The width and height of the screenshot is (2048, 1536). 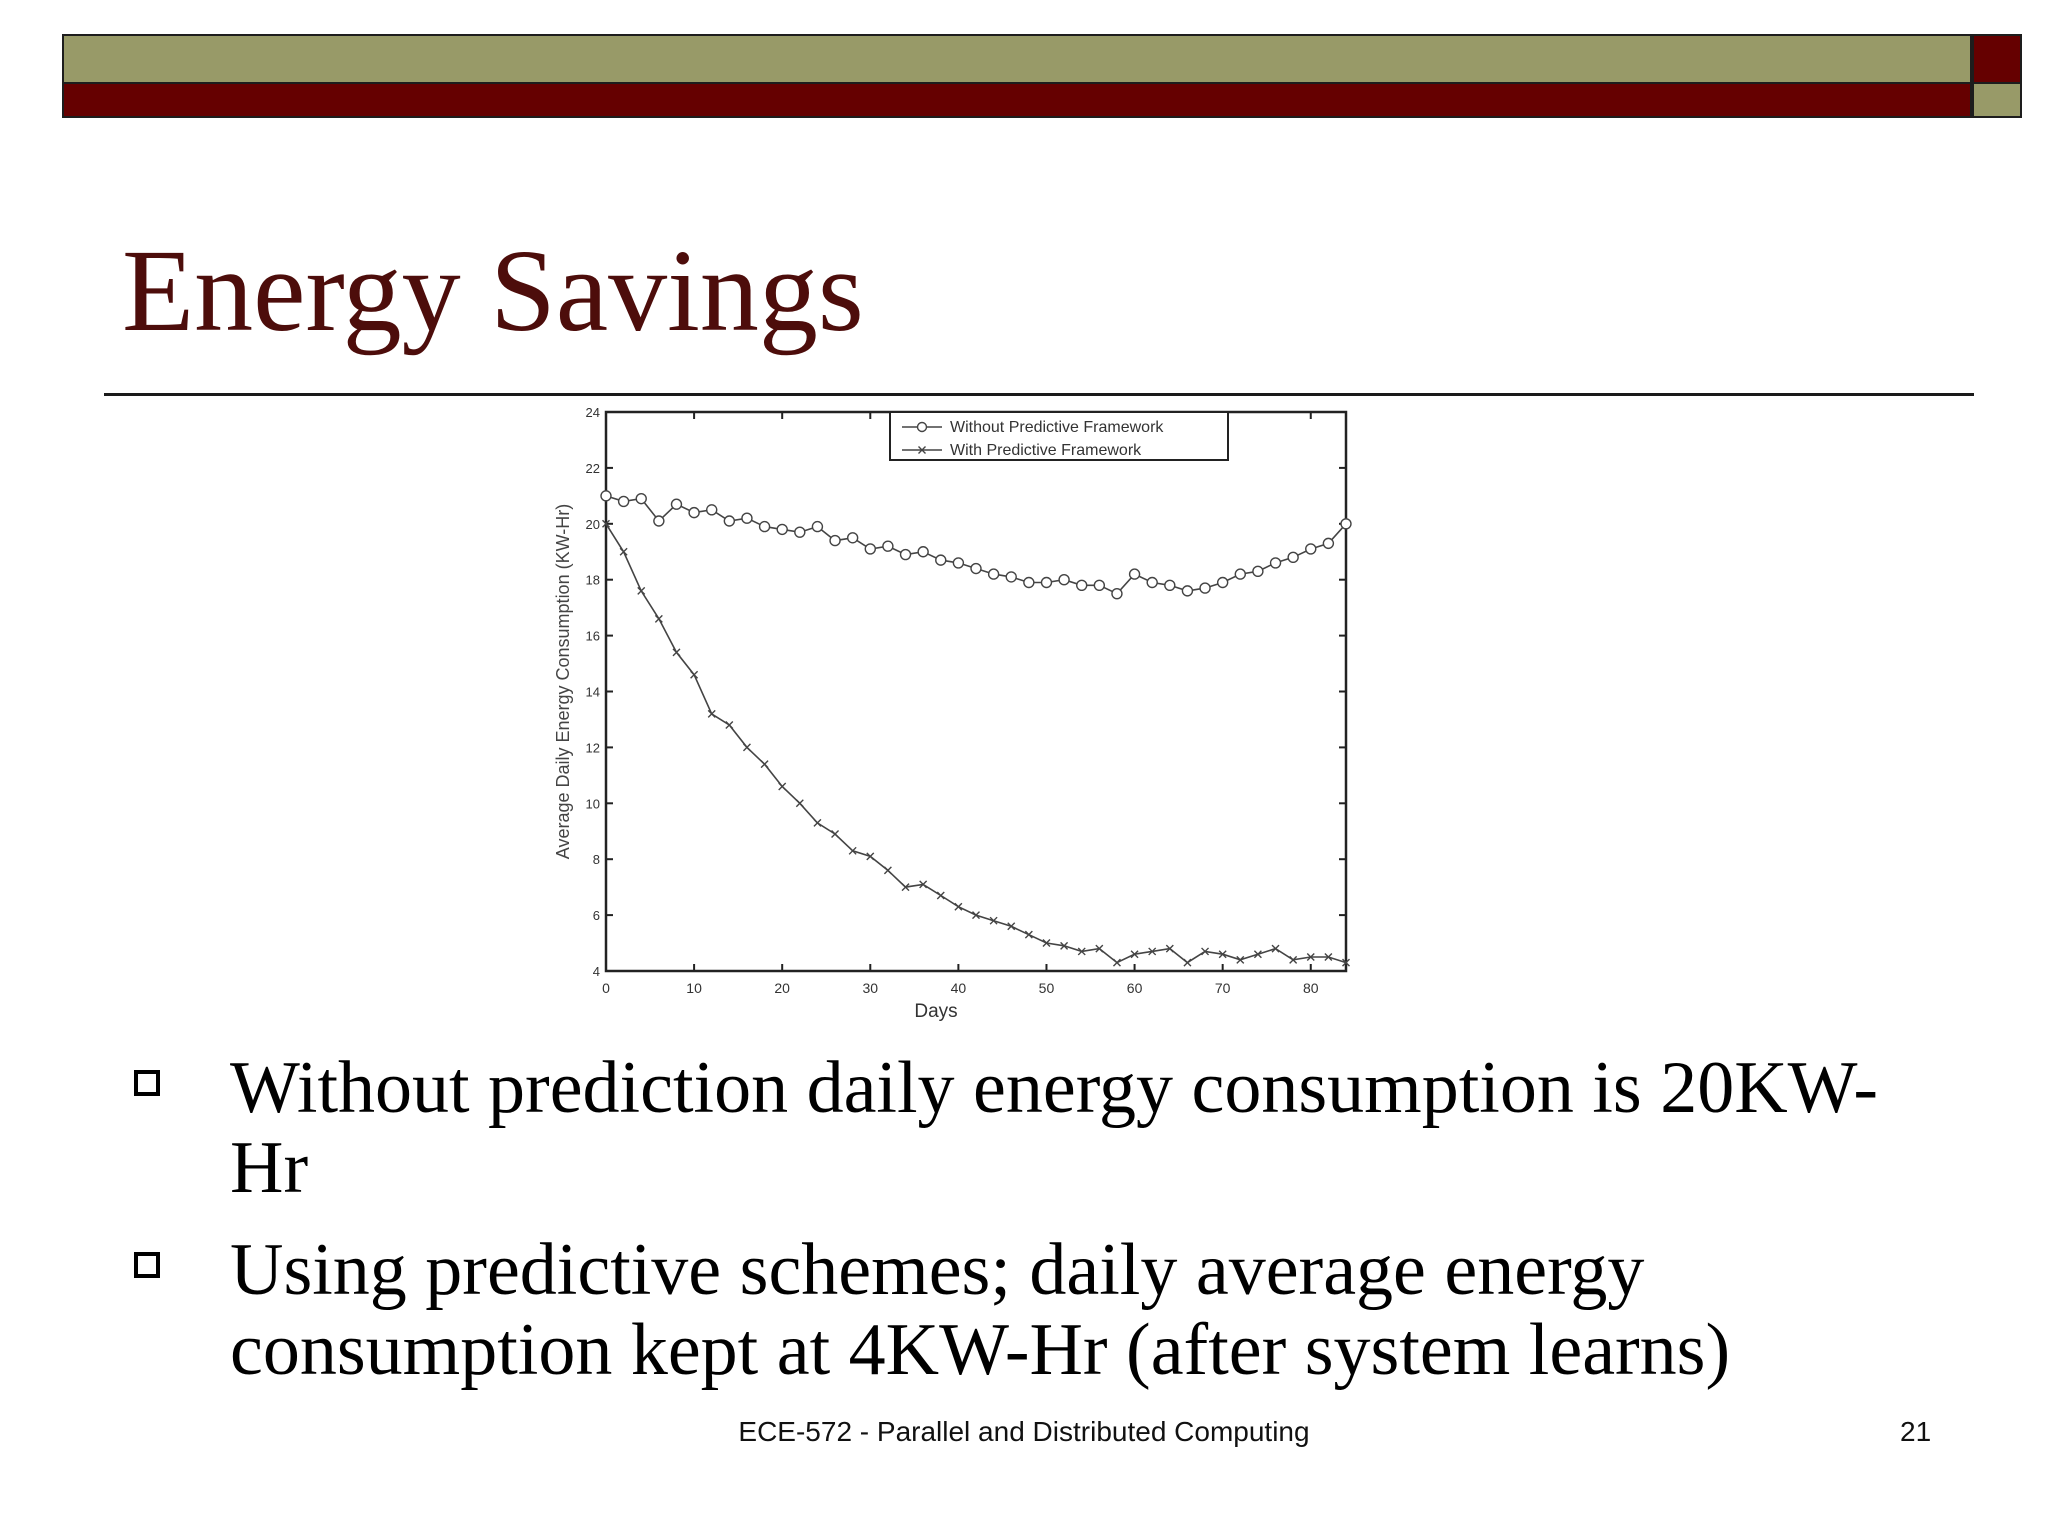 What do you see at coordinates (782, 988) in the screenshot?
I see `x-tick-label: 20` at bounding box center [782, 988].